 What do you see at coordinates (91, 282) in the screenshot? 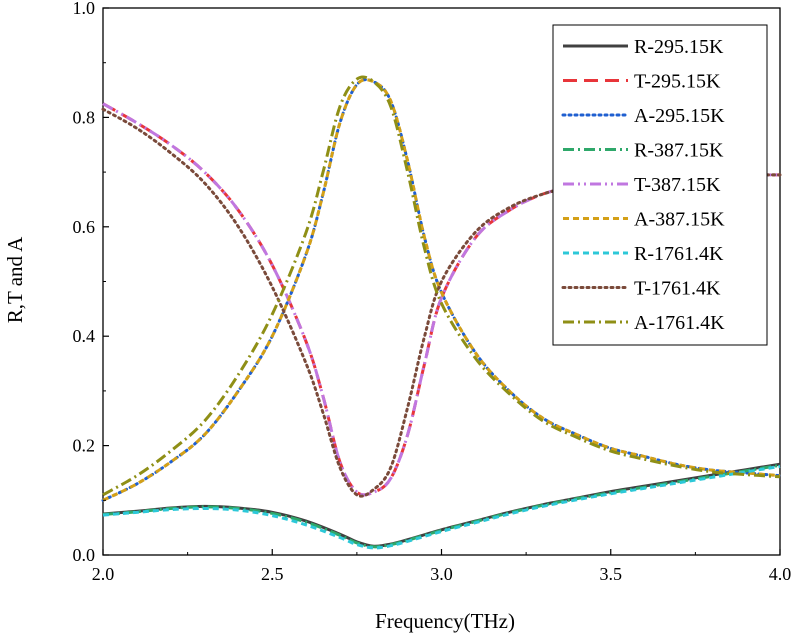
I see `y-axis: 0.0 0.2 0.4 0.6 0.8 1.0` at bounding box center [91, 282].